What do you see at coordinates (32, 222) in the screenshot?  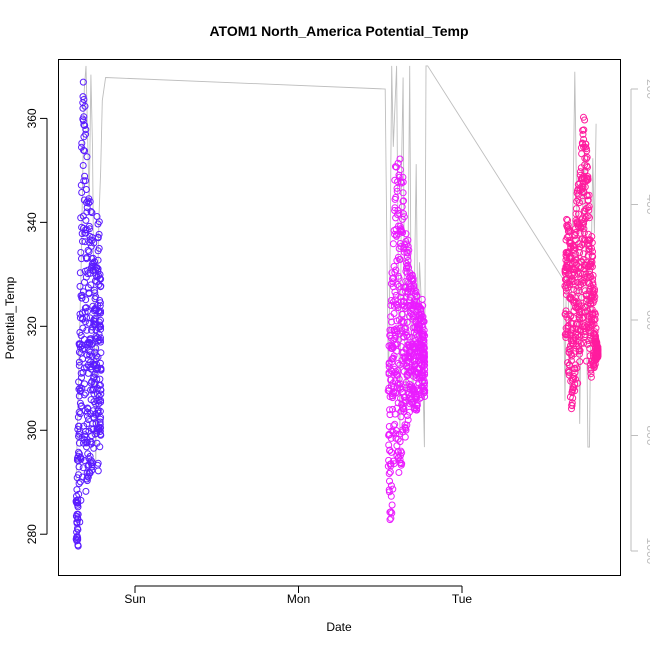 I see `y-tick-label: 340` at bounding box center [32, 222].